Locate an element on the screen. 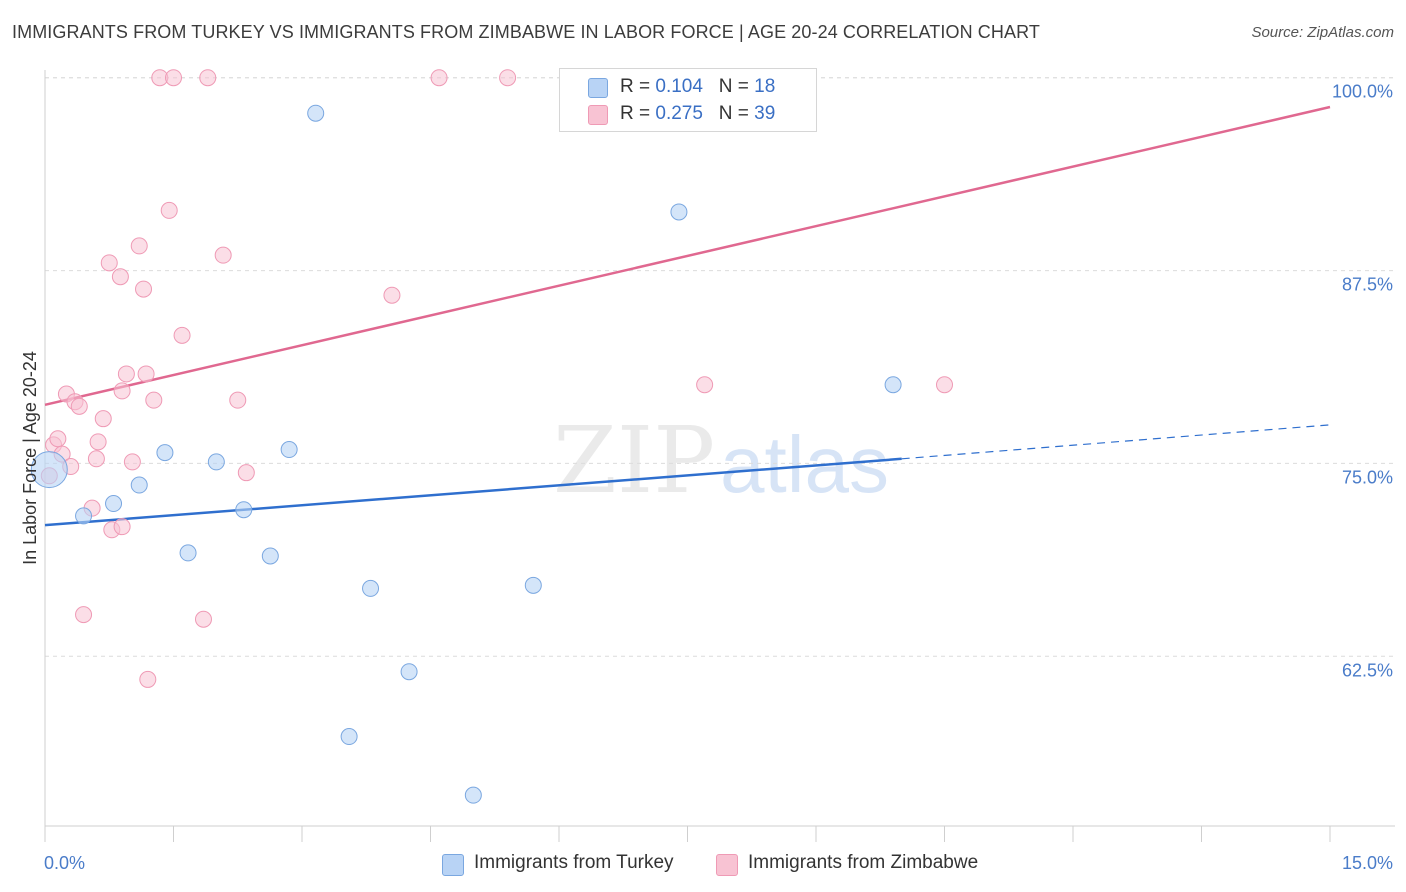  y-tick-label: 100.0% is located at coordinates (1362, 92).